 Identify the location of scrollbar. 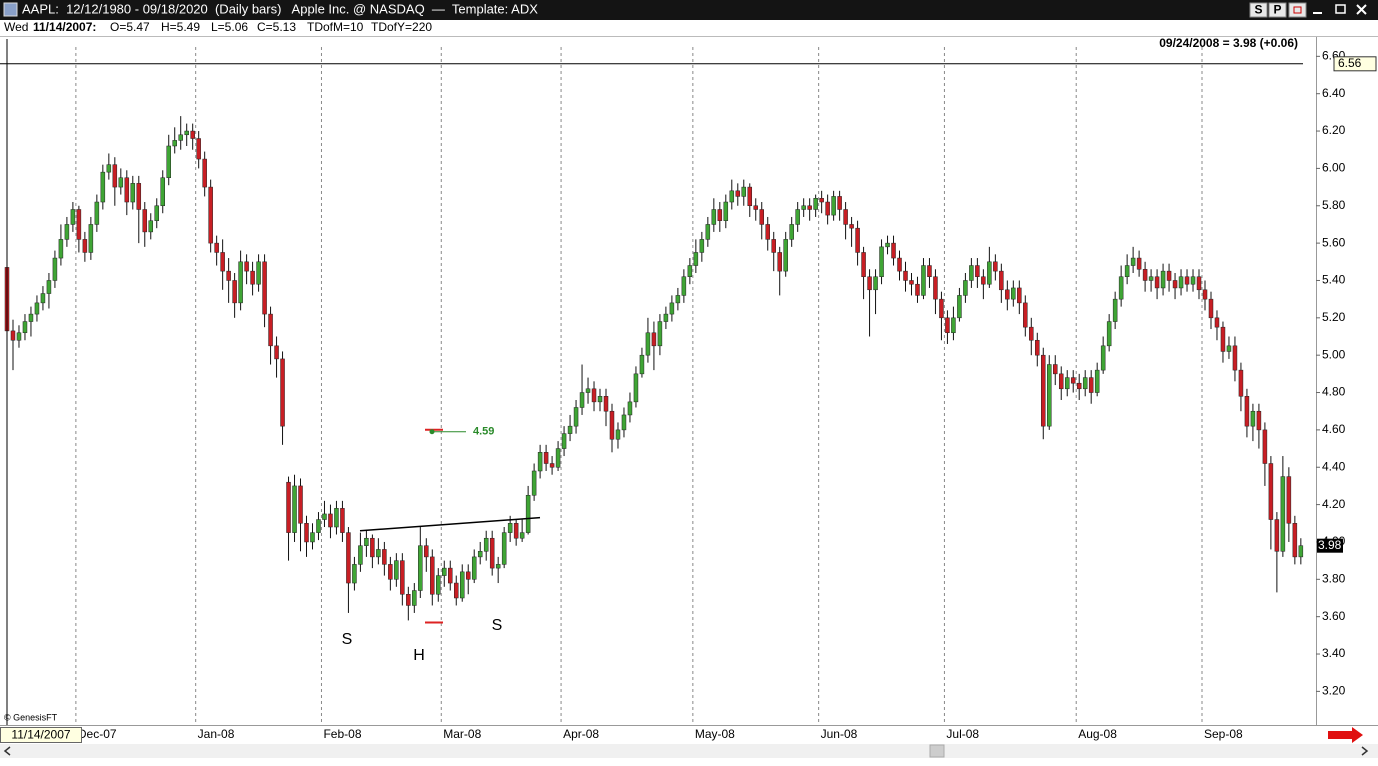
(689, 751).